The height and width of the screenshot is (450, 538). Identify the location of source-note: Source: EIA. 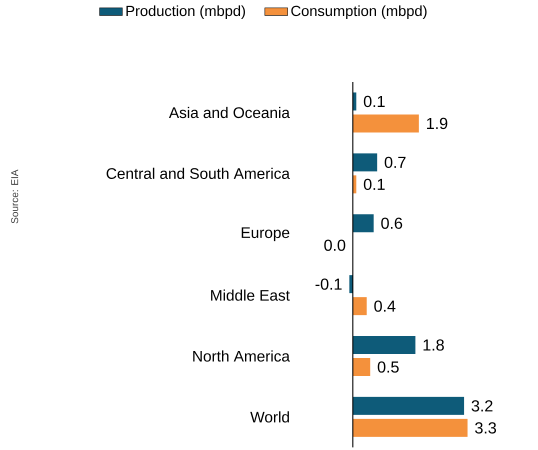
(14, 197).